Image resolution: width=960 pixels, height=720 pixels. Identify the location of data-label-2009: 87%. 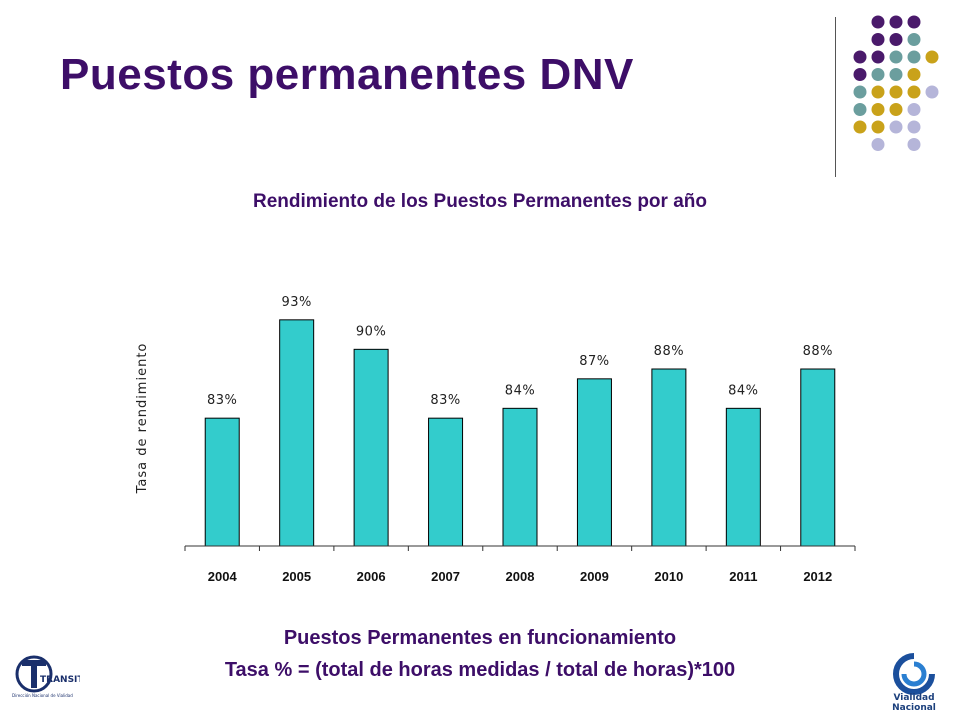
(594, 361).